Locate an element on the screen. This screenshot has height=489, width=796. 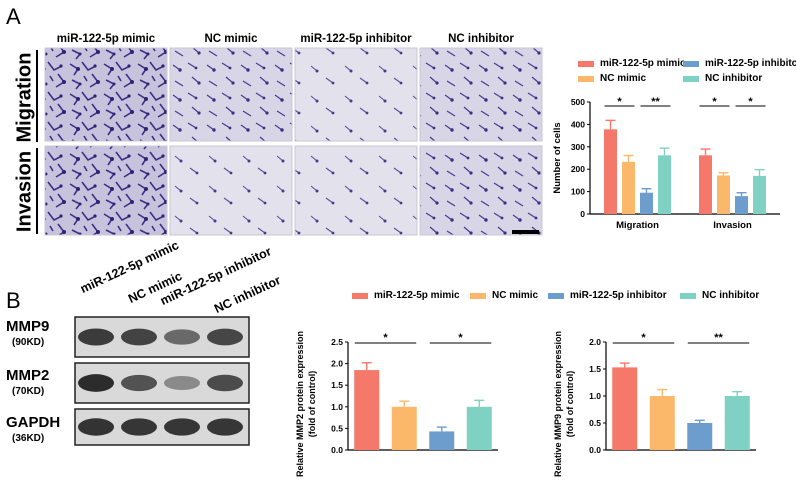
micro-col-label-nc-mimic: NC mimic is located at coordinates (231, 39).